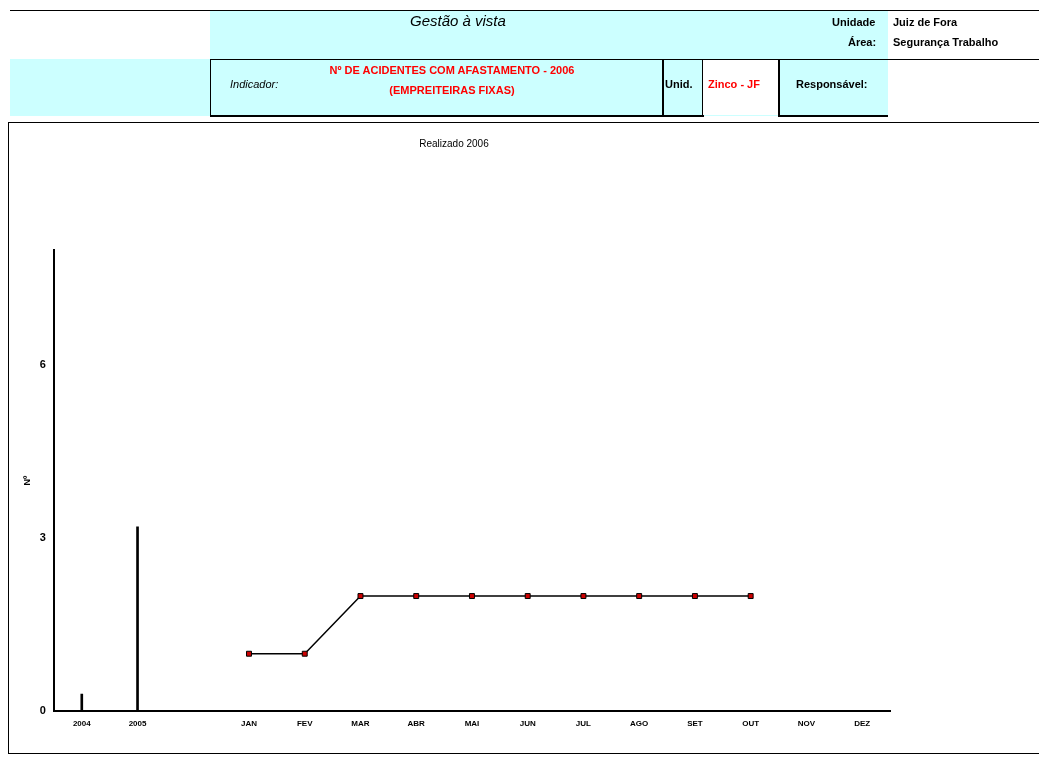 The image size is (1039, 757). Describe the element at coordinates (639, 724) in the screenshot. I see `x-tick-label: AGO` at that location.